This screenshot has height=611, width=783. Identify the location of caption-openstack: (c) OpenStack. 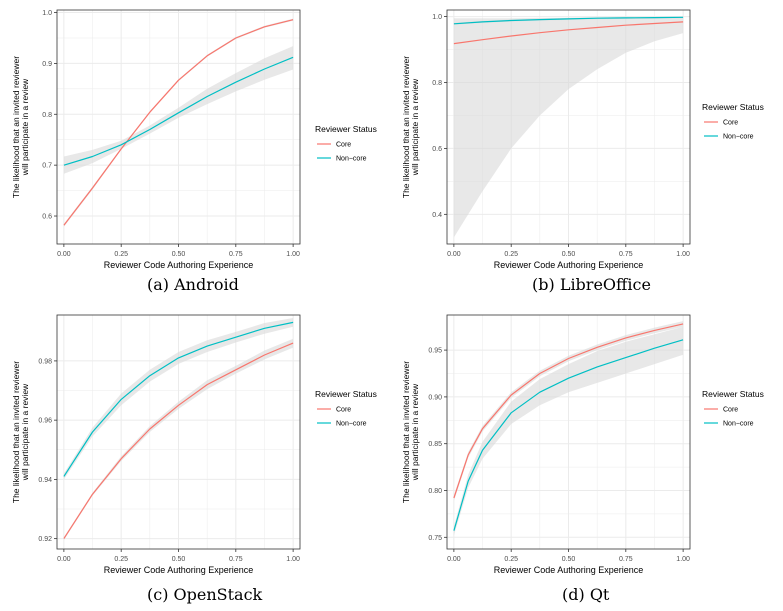
(205, 594).